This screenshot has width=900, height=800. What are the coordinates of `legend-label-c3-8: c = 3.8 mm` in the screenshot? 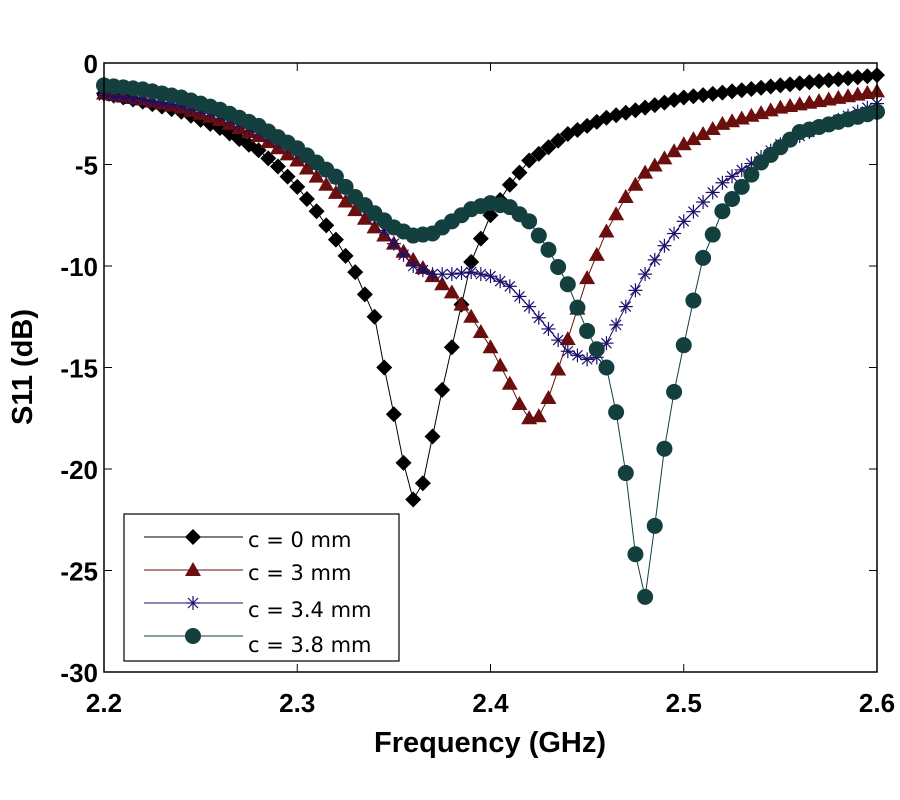 It's located at (309, 645).